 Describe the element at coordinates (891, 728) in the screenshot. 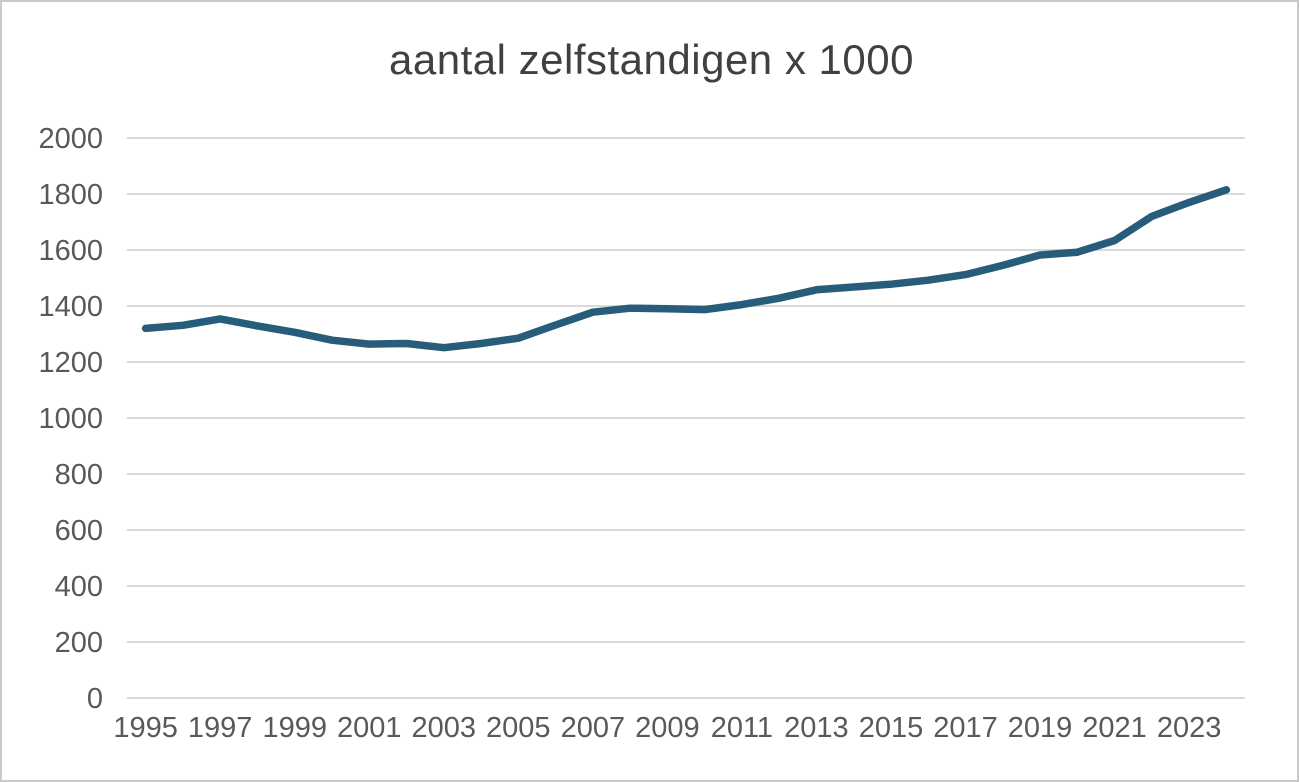

I see `x-axis-tick-label: 2015` at that location.